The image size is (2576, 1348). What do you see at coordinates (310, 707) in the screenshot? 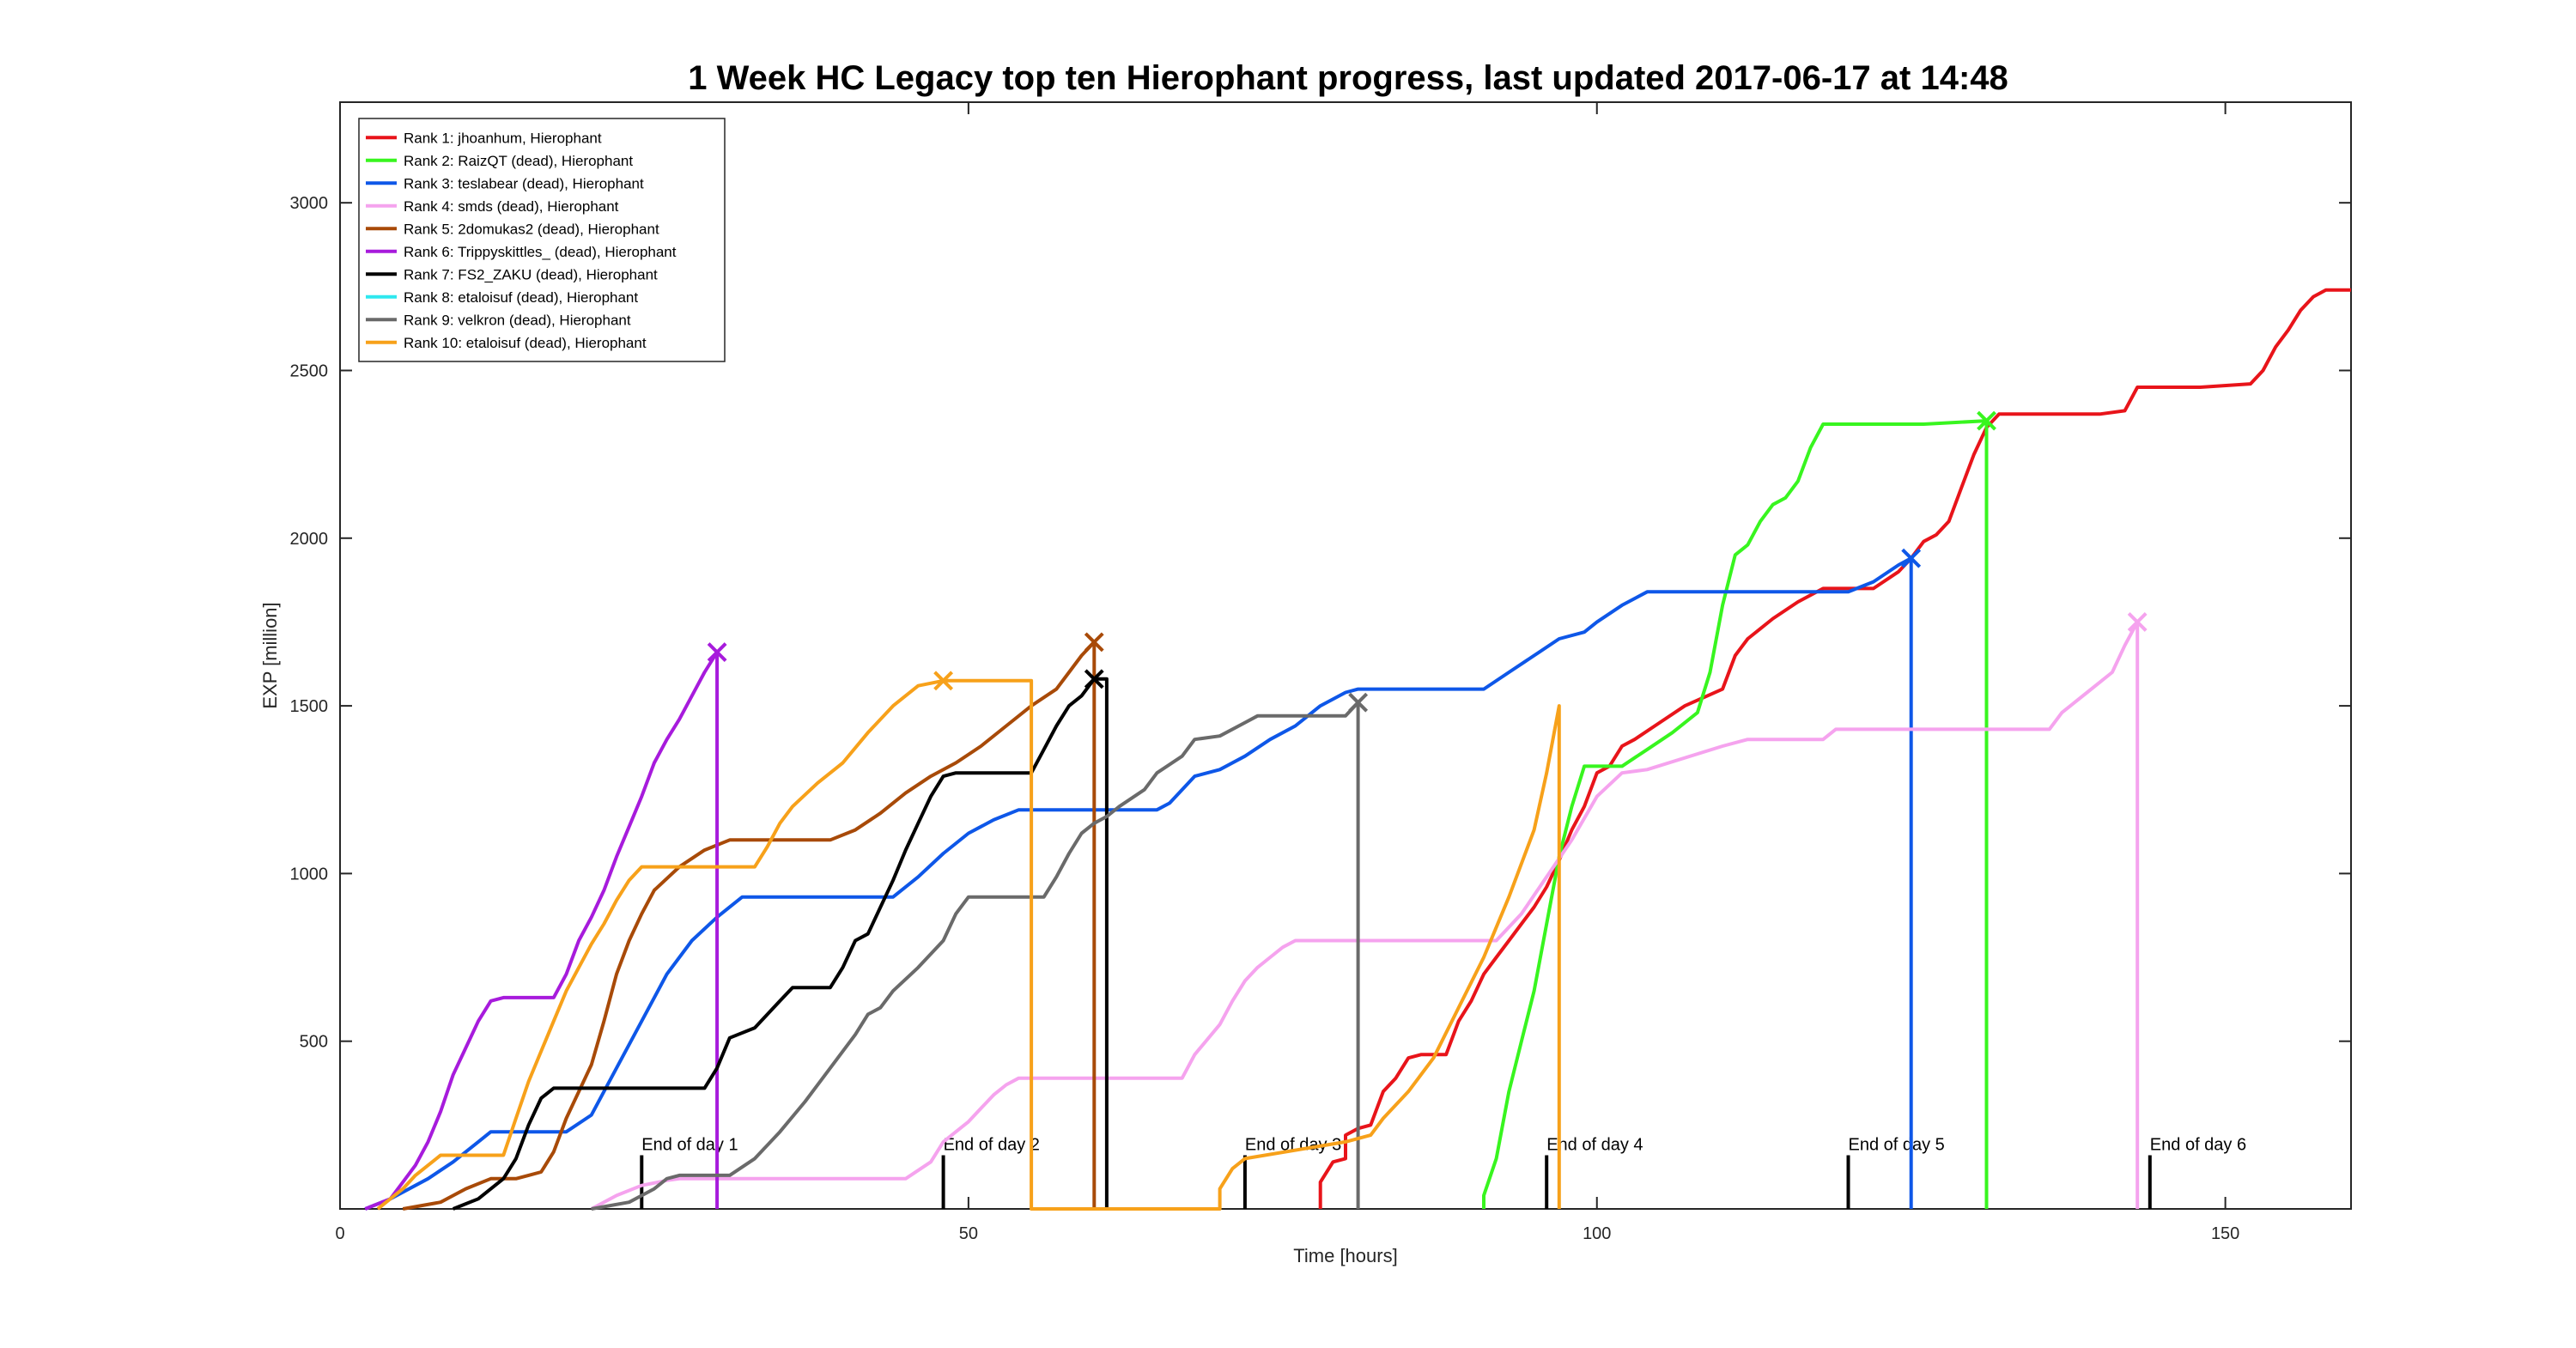
I see `y-tick-label: 1500` at bounding box center [310, 707].